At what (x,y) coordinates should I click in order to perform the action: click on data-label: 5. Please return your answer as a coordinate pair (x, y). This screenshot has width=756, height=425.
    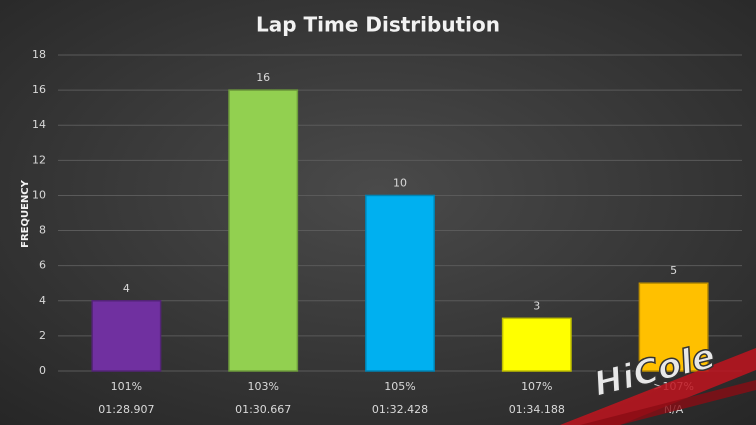
    Looking at the image, I should click on (673, 270).